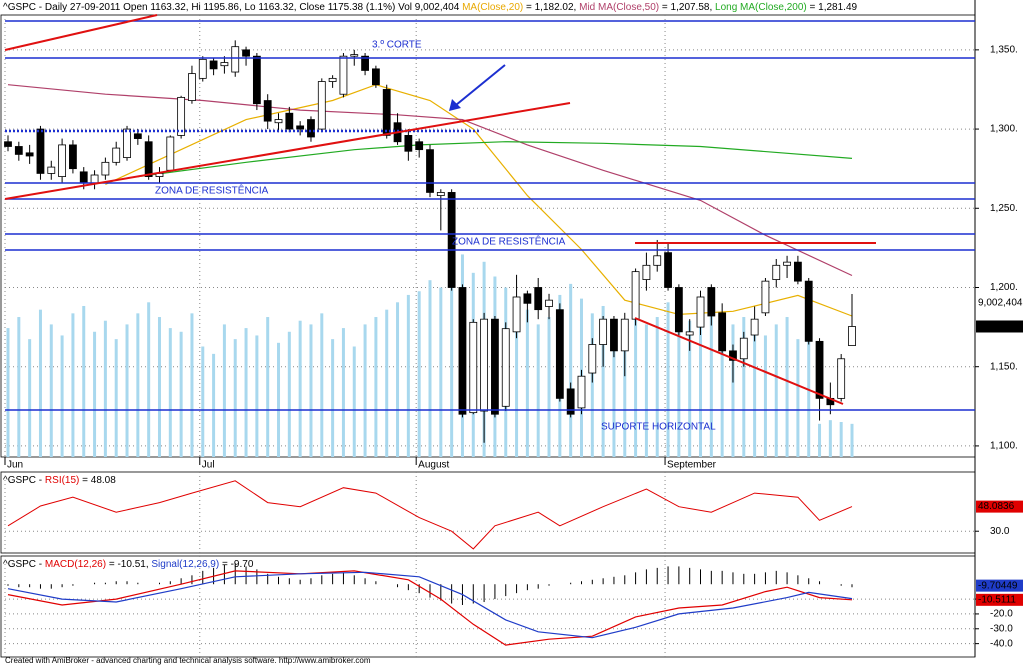 The height and width of the screenshot is (666, 1024). What do you see at coordinates (128, 564) in the screenshot?
I see `label-part: = -10.51,` at bounding box center [128, 564].